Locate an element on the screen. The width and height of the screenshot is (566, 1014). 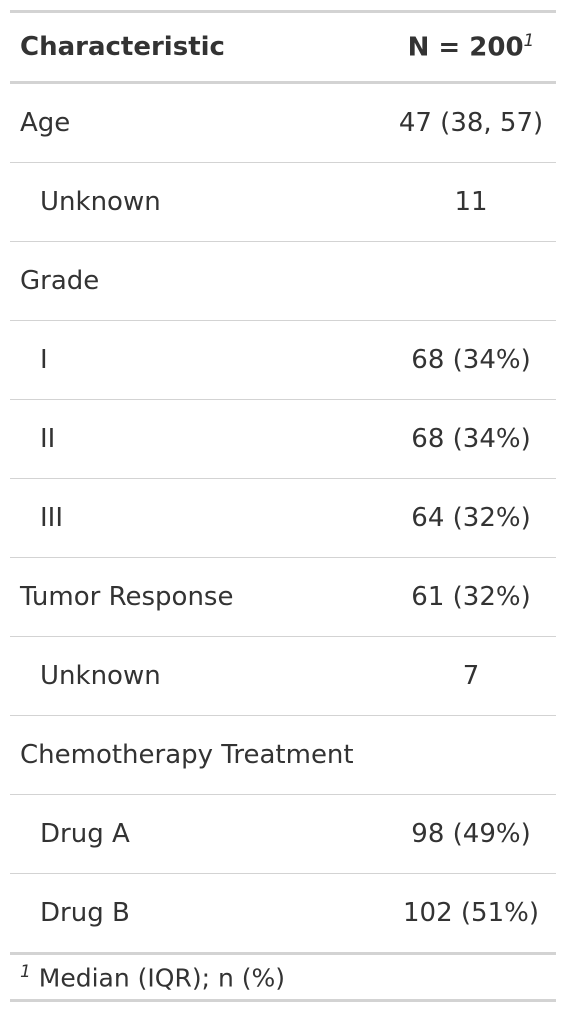
table-row: Drug A 98 (49%) is located at coordinates (283, 834).